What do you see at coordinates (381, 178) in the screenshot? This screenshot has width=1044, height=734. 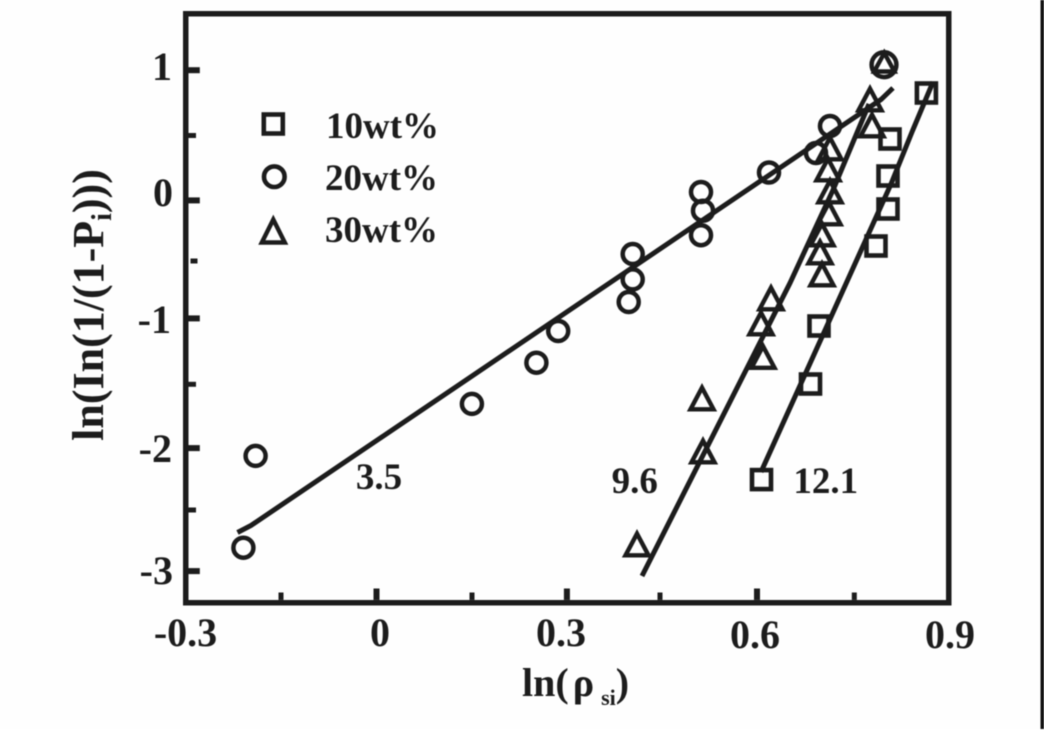 I see `svg-text: 20wt%` at bounding box center [381, 178].